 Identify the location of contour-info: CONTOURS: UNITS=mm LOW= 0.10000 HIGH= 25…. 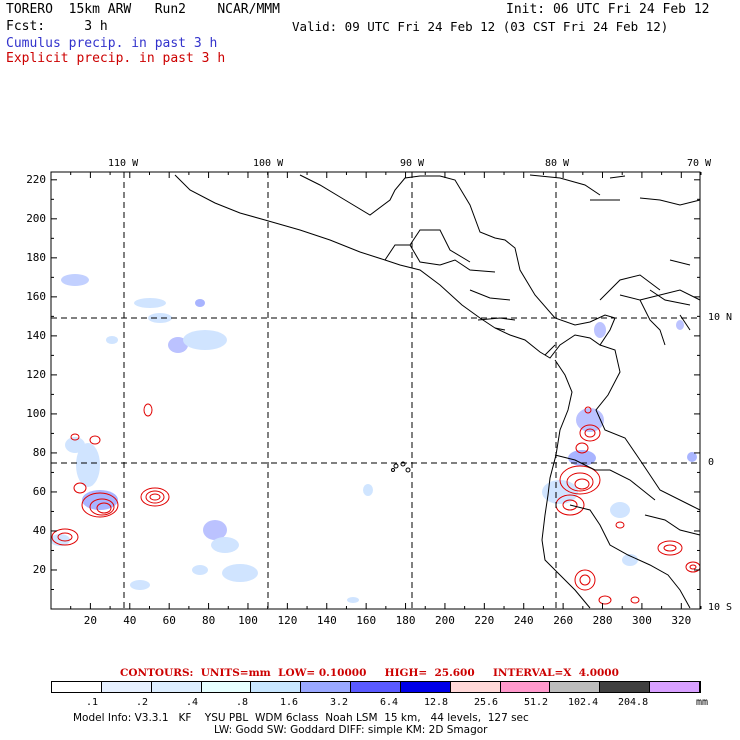
(369, 673).